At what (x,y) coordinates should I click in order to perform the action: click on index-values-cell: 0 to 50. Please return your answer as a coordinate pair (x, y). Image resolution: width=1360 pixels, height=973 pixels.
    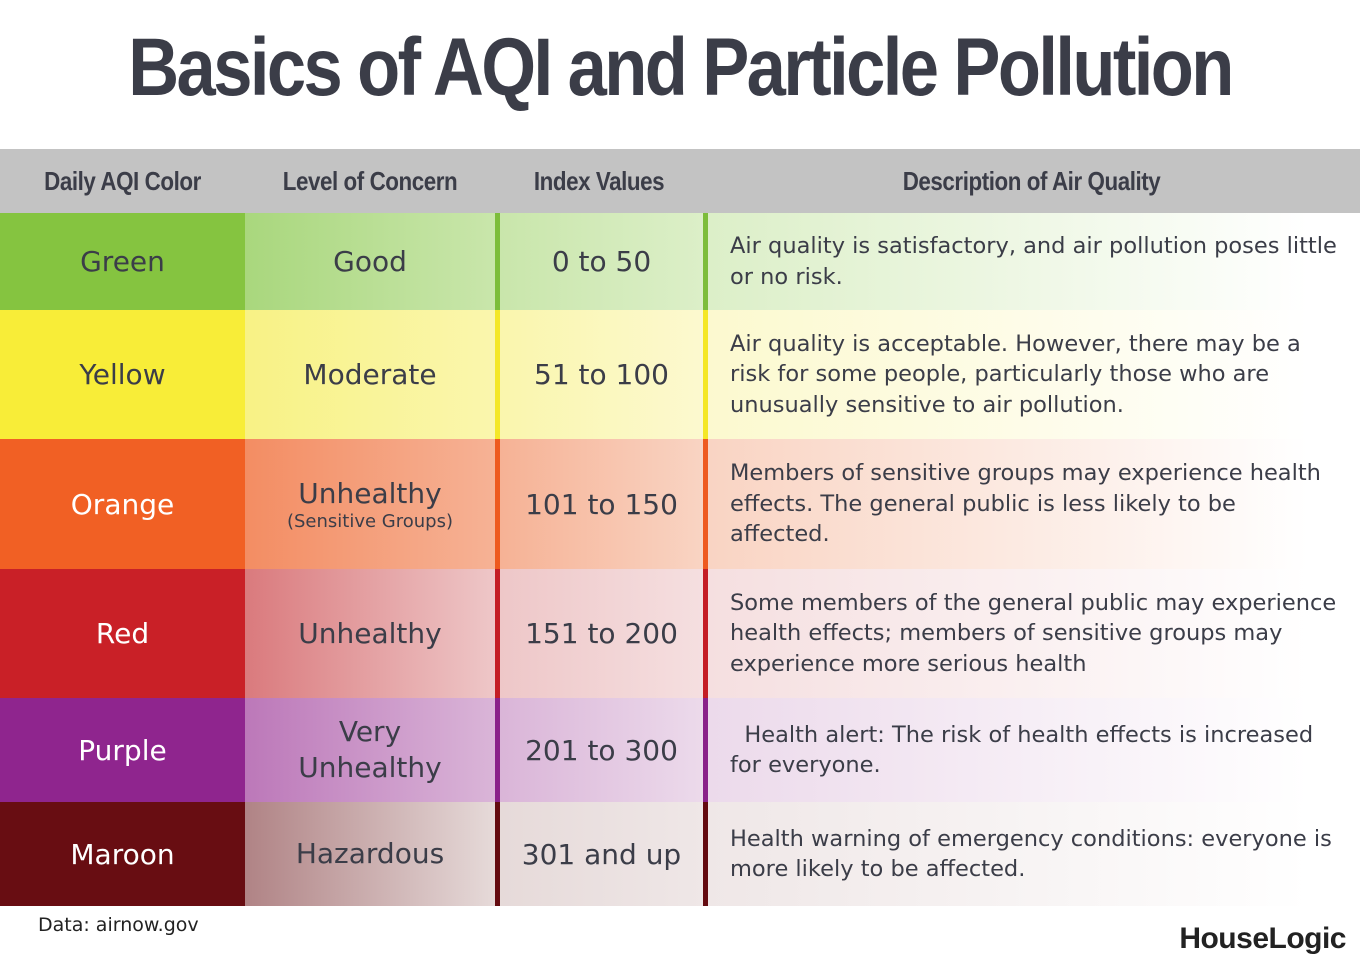
    Looking at the image, I should click on (601, 261).